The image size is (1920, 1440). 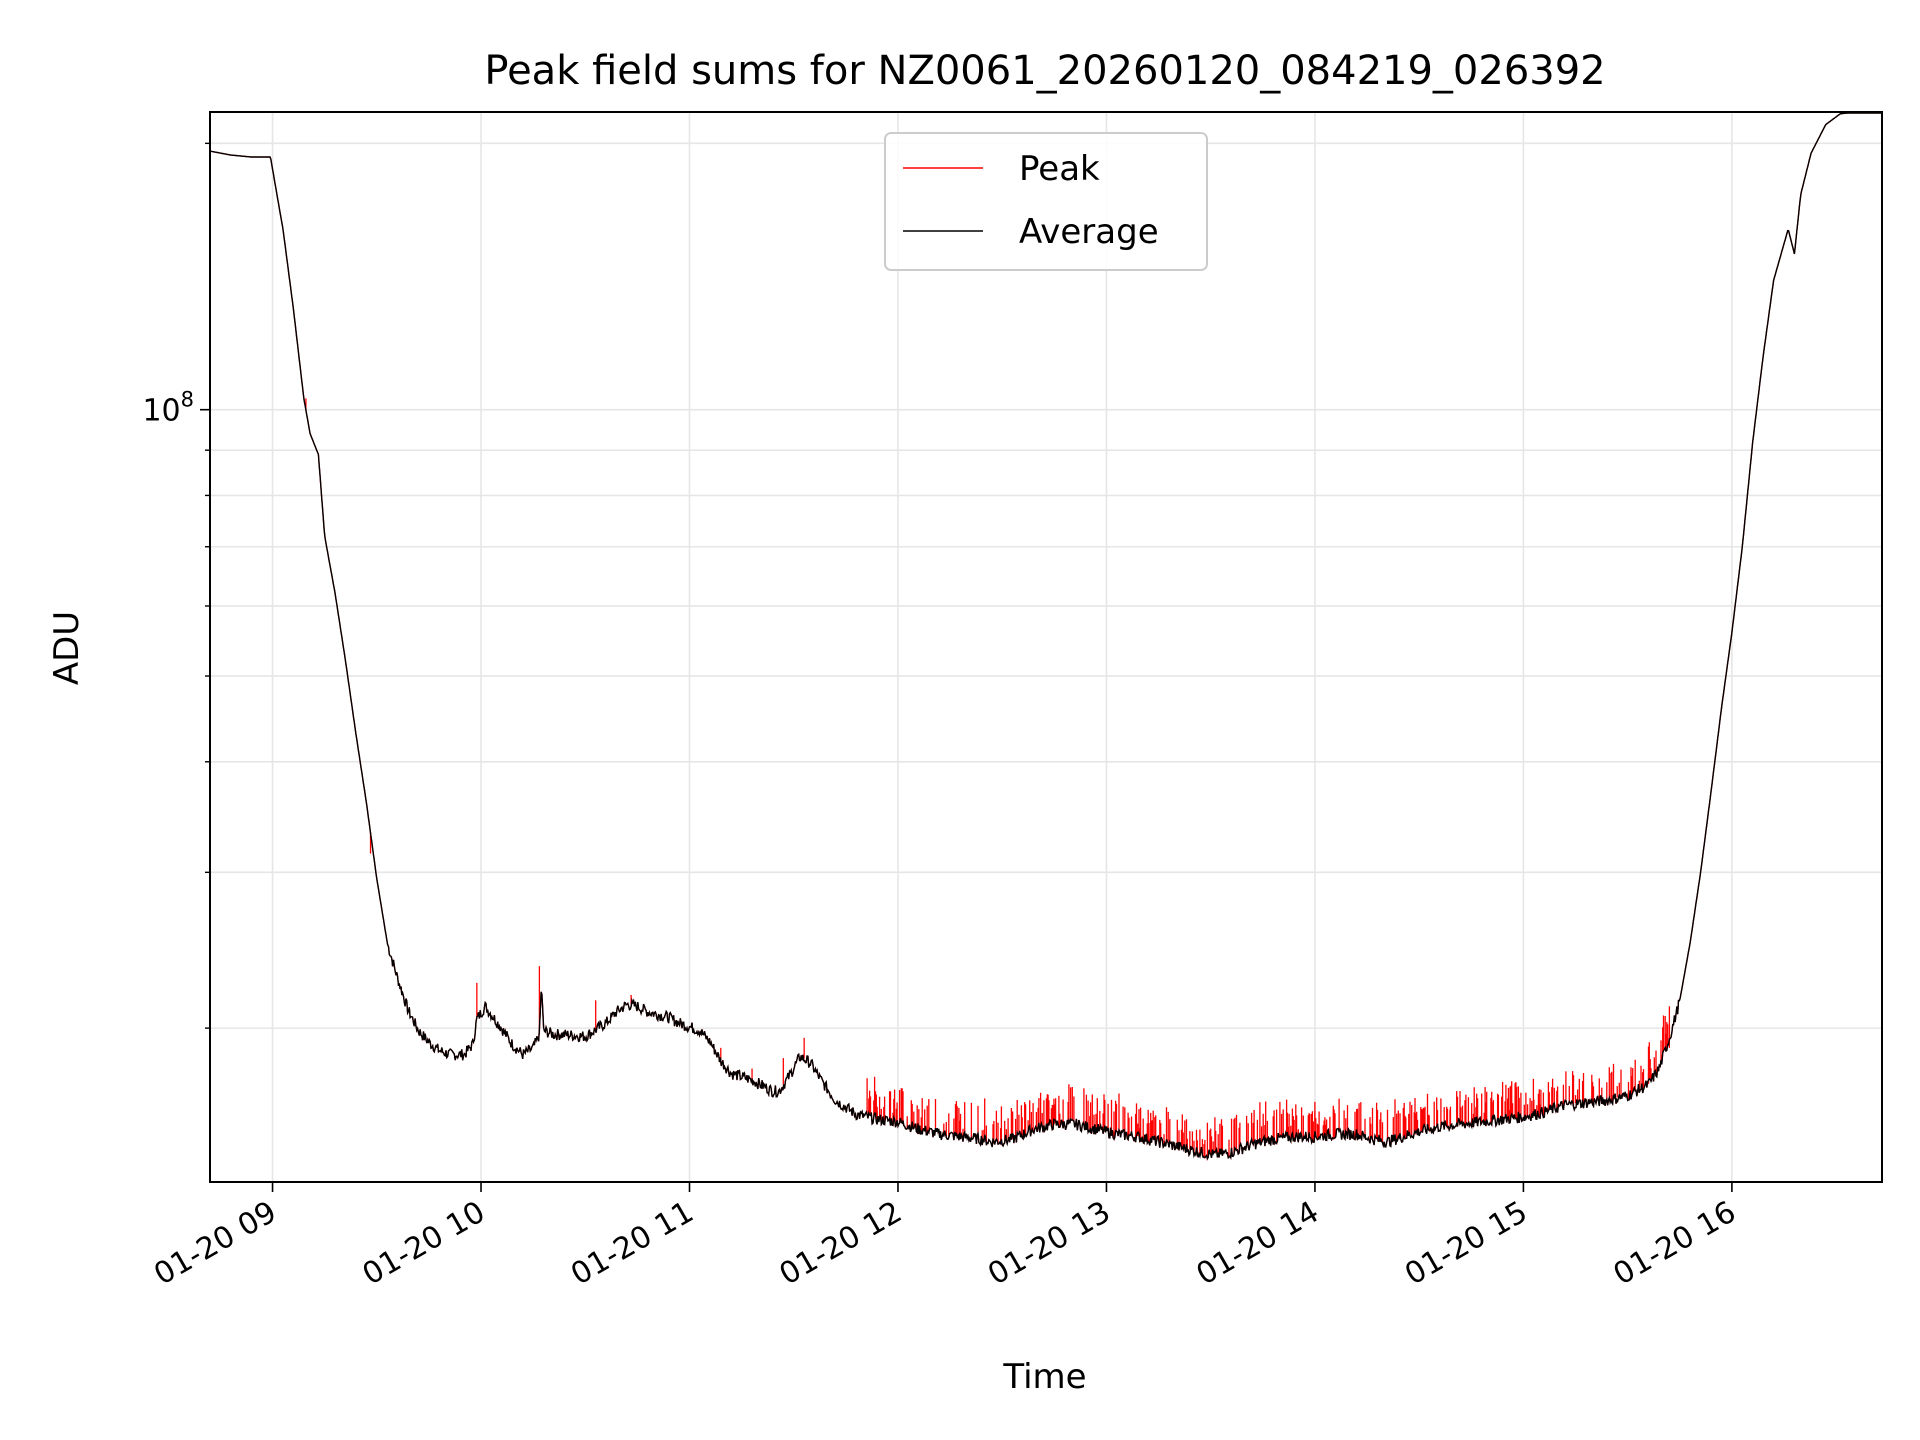 What do you see at coordinates (67, 648) in the screenshot?
I see `y-axis-label: ADU` at bounding box center [67, 648].